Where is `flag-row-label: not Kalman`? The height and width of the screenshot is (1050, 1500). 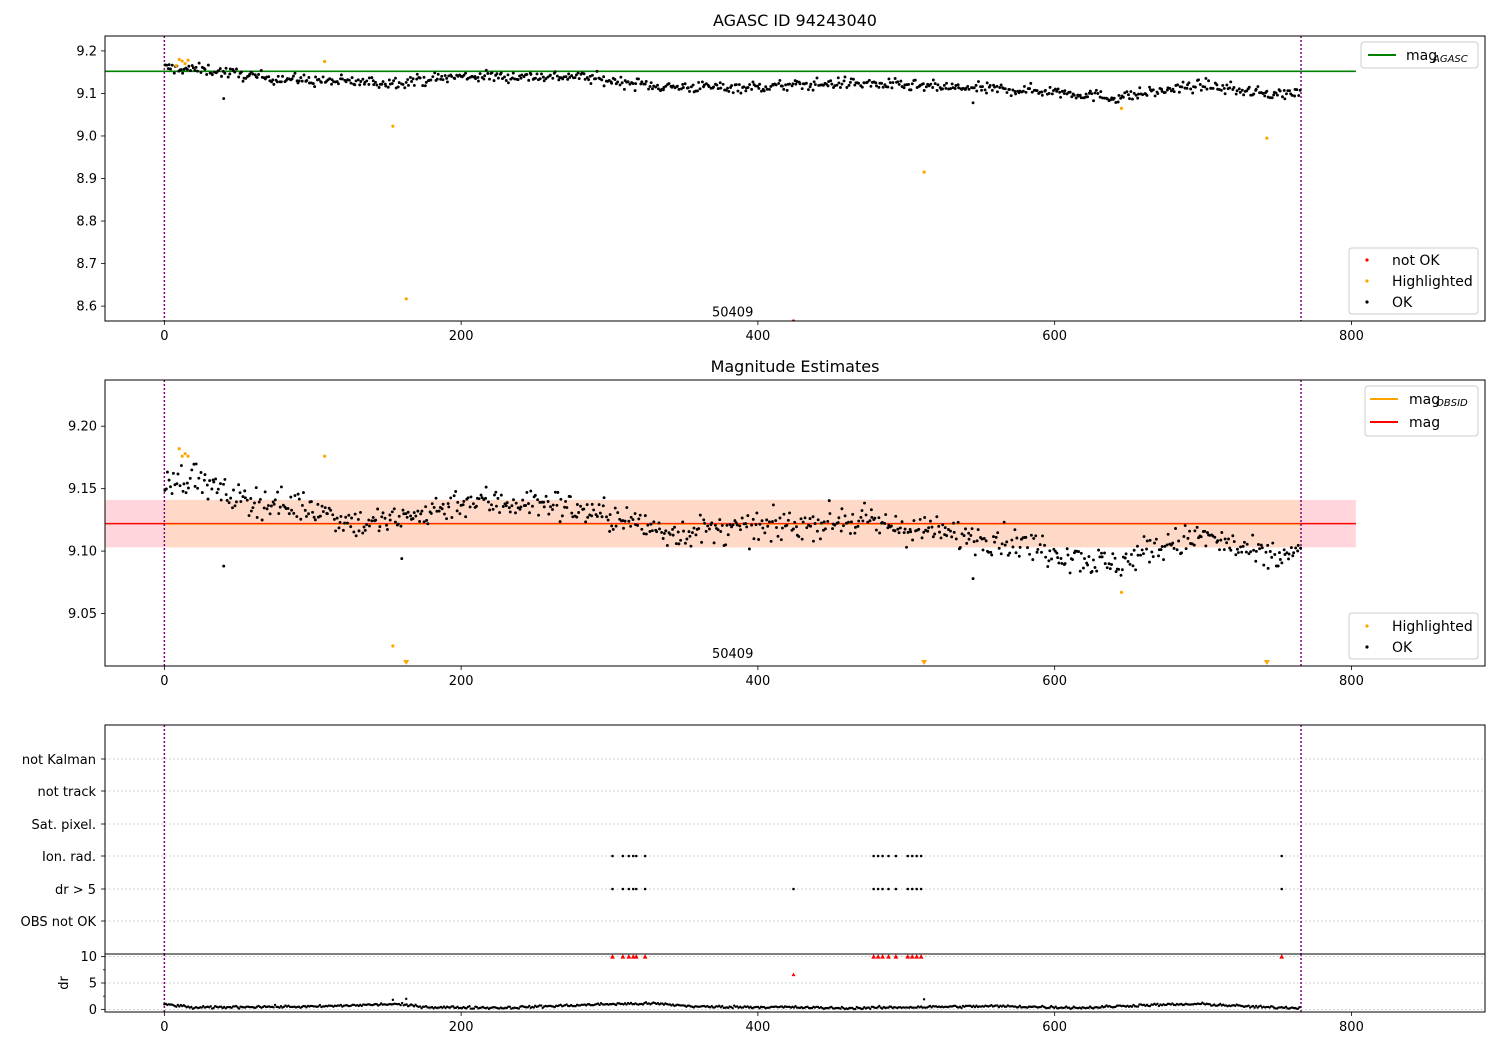 flag-row-label: not Kalman is located at coordinates (59, 760).